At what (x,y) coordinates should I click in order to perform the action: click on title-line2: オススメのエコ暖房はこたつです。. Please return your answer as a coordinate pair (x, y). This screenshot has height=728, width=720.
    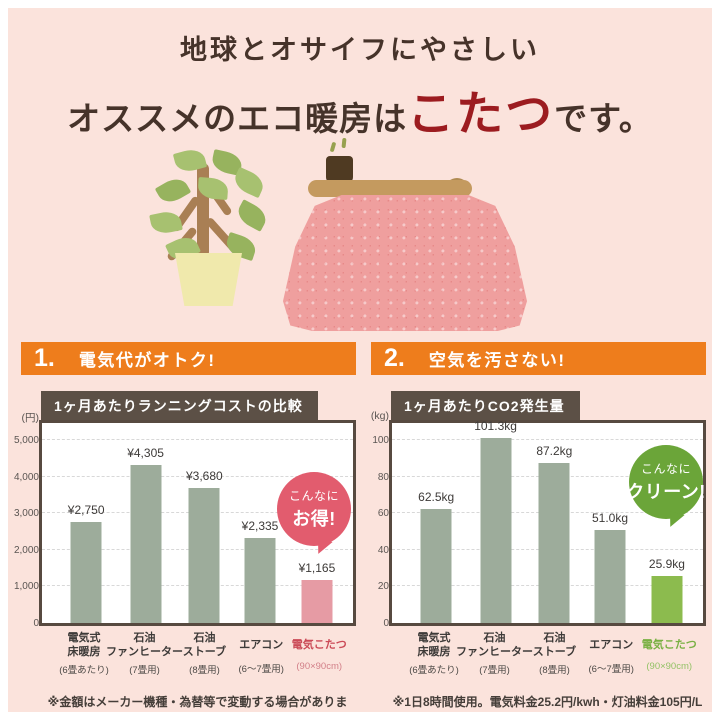
    Looking at the image, I should click on (360, 109).